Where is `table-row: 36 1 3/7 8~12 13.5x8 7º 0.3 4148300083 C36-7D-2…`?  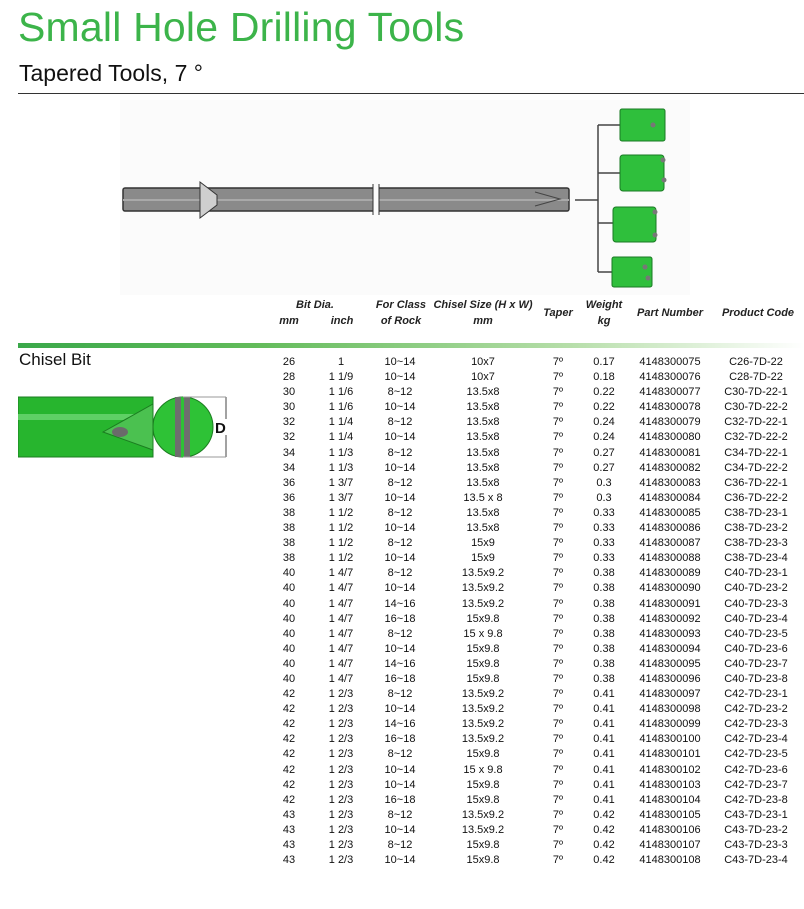
table-row: 36 1 3/7 8~12 13.5x8 7º 0.3 4148300083 C36-7D-2… is located at coordinates (537, 483).